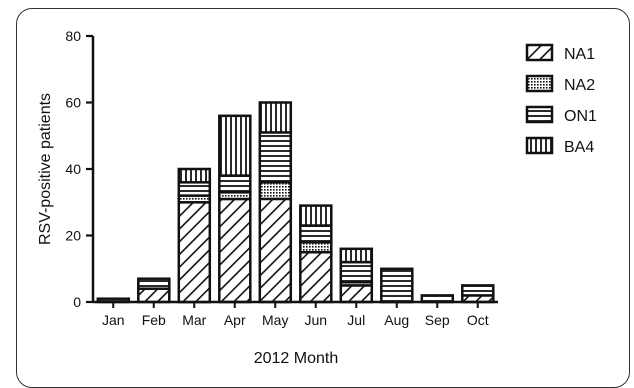 This screenshot has height=388, width=634. Describe the element at coordinates (580, 116) in the screenshot. I see `legend-label-on1: ON1` at that location.